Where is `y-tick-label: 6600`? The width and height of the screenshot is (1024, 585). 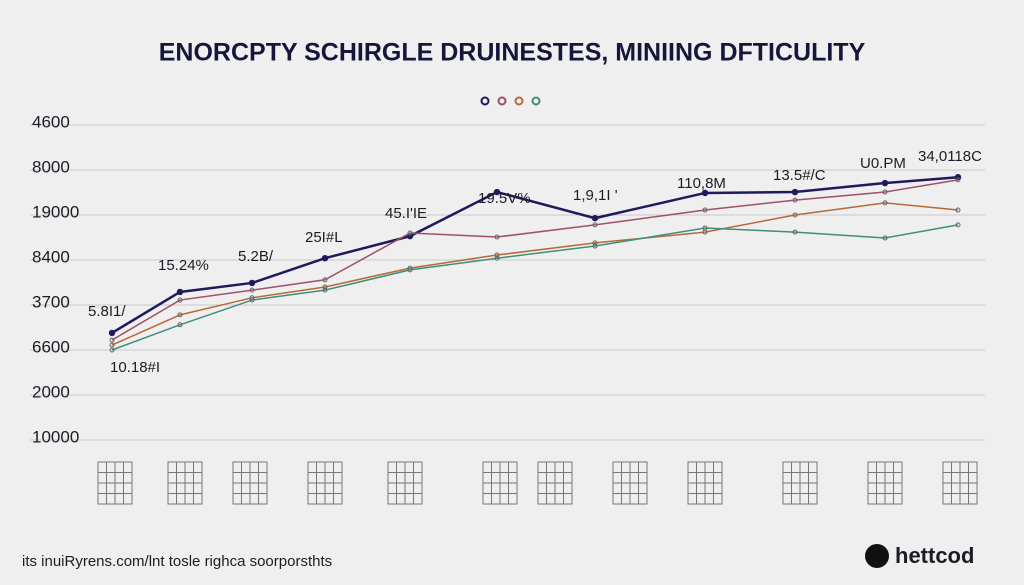 y-tick-label: 6600 is located at coordinates (51, 346).